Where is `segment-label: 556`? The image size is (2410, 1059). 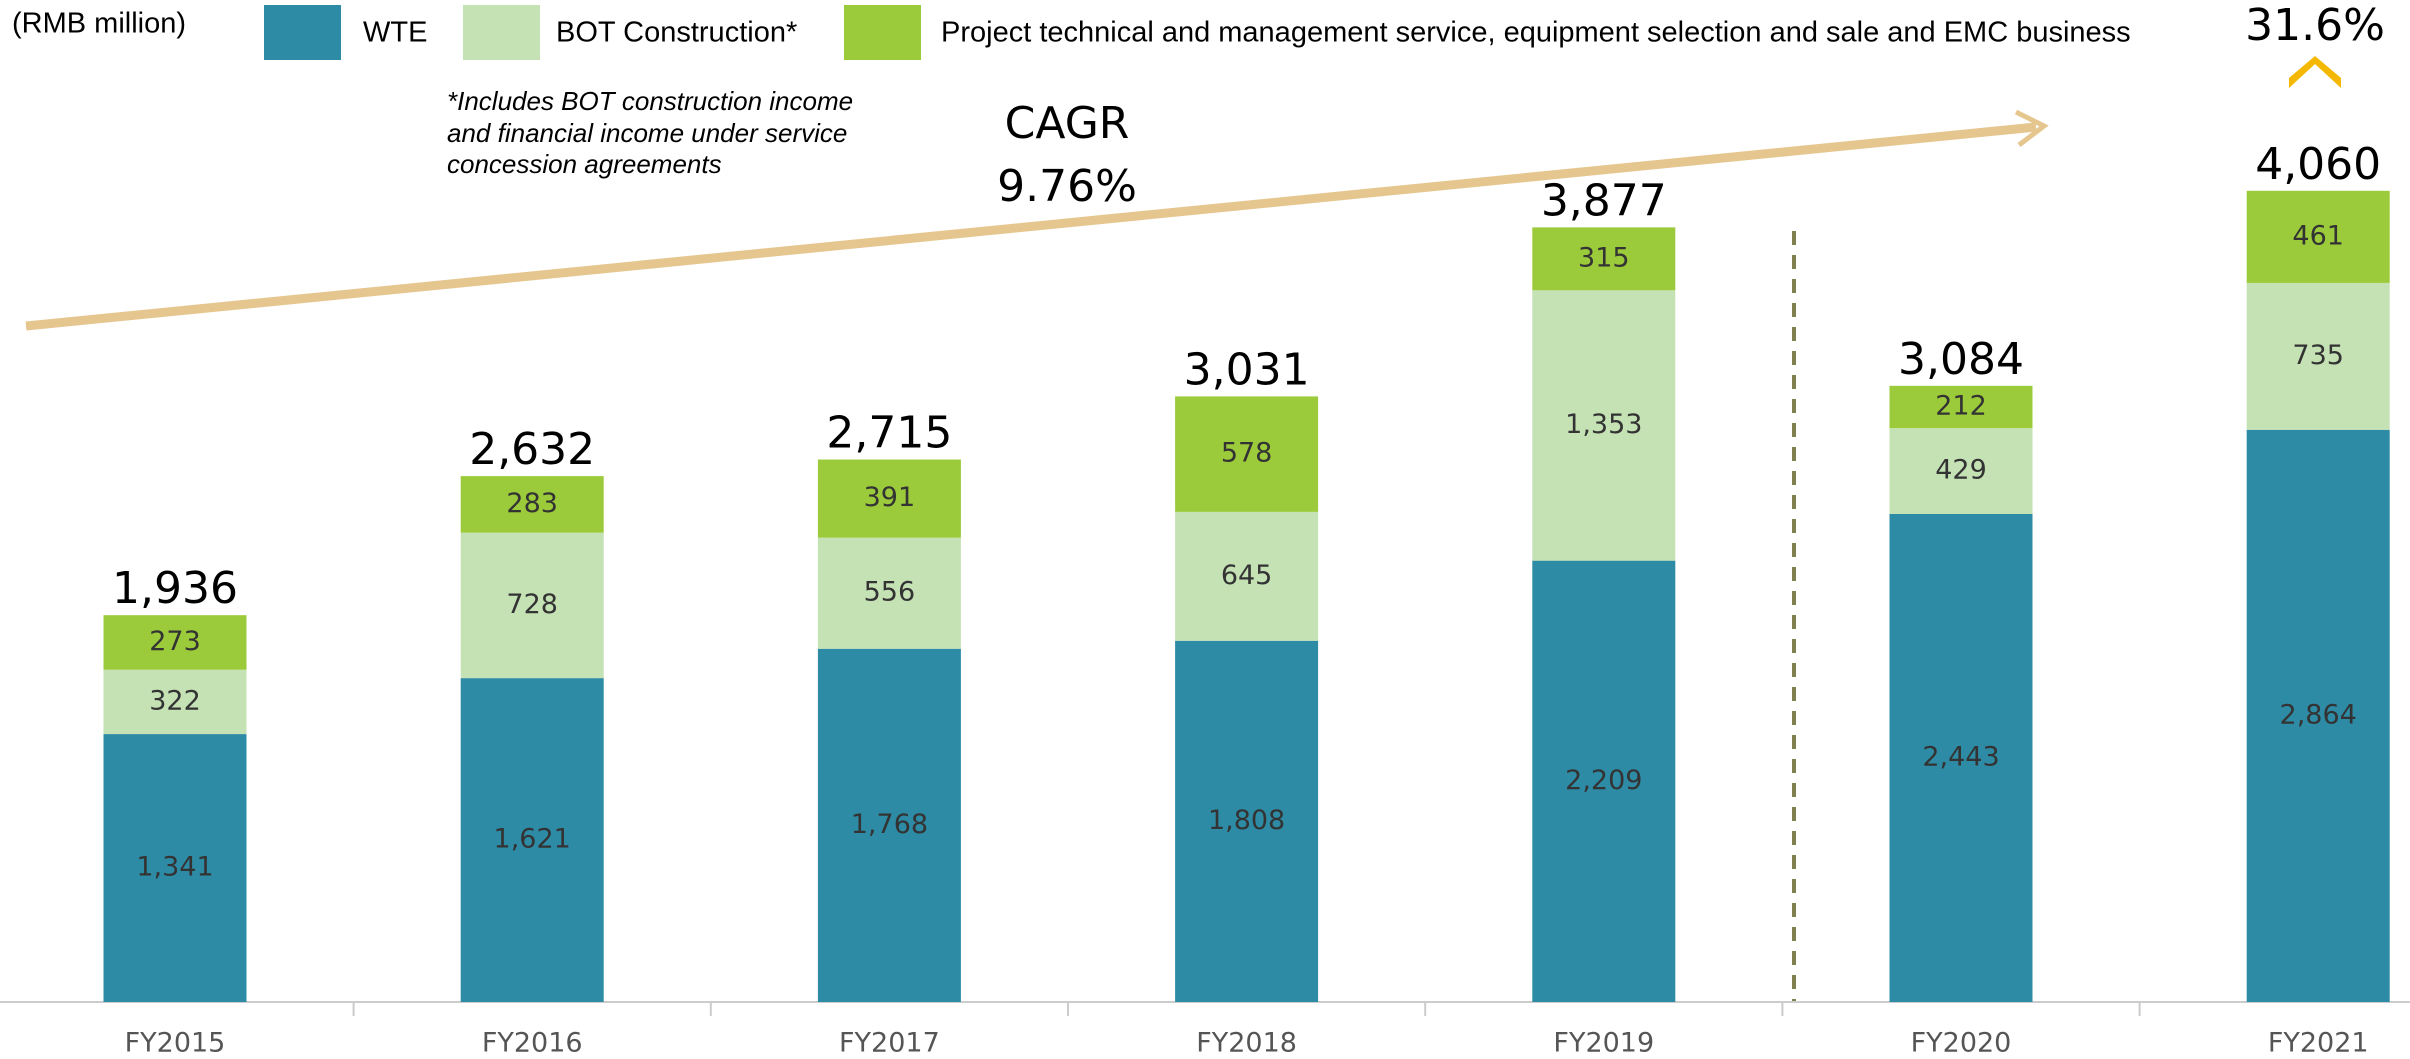
segment-label: 556 is located at coordinates (890, 592).